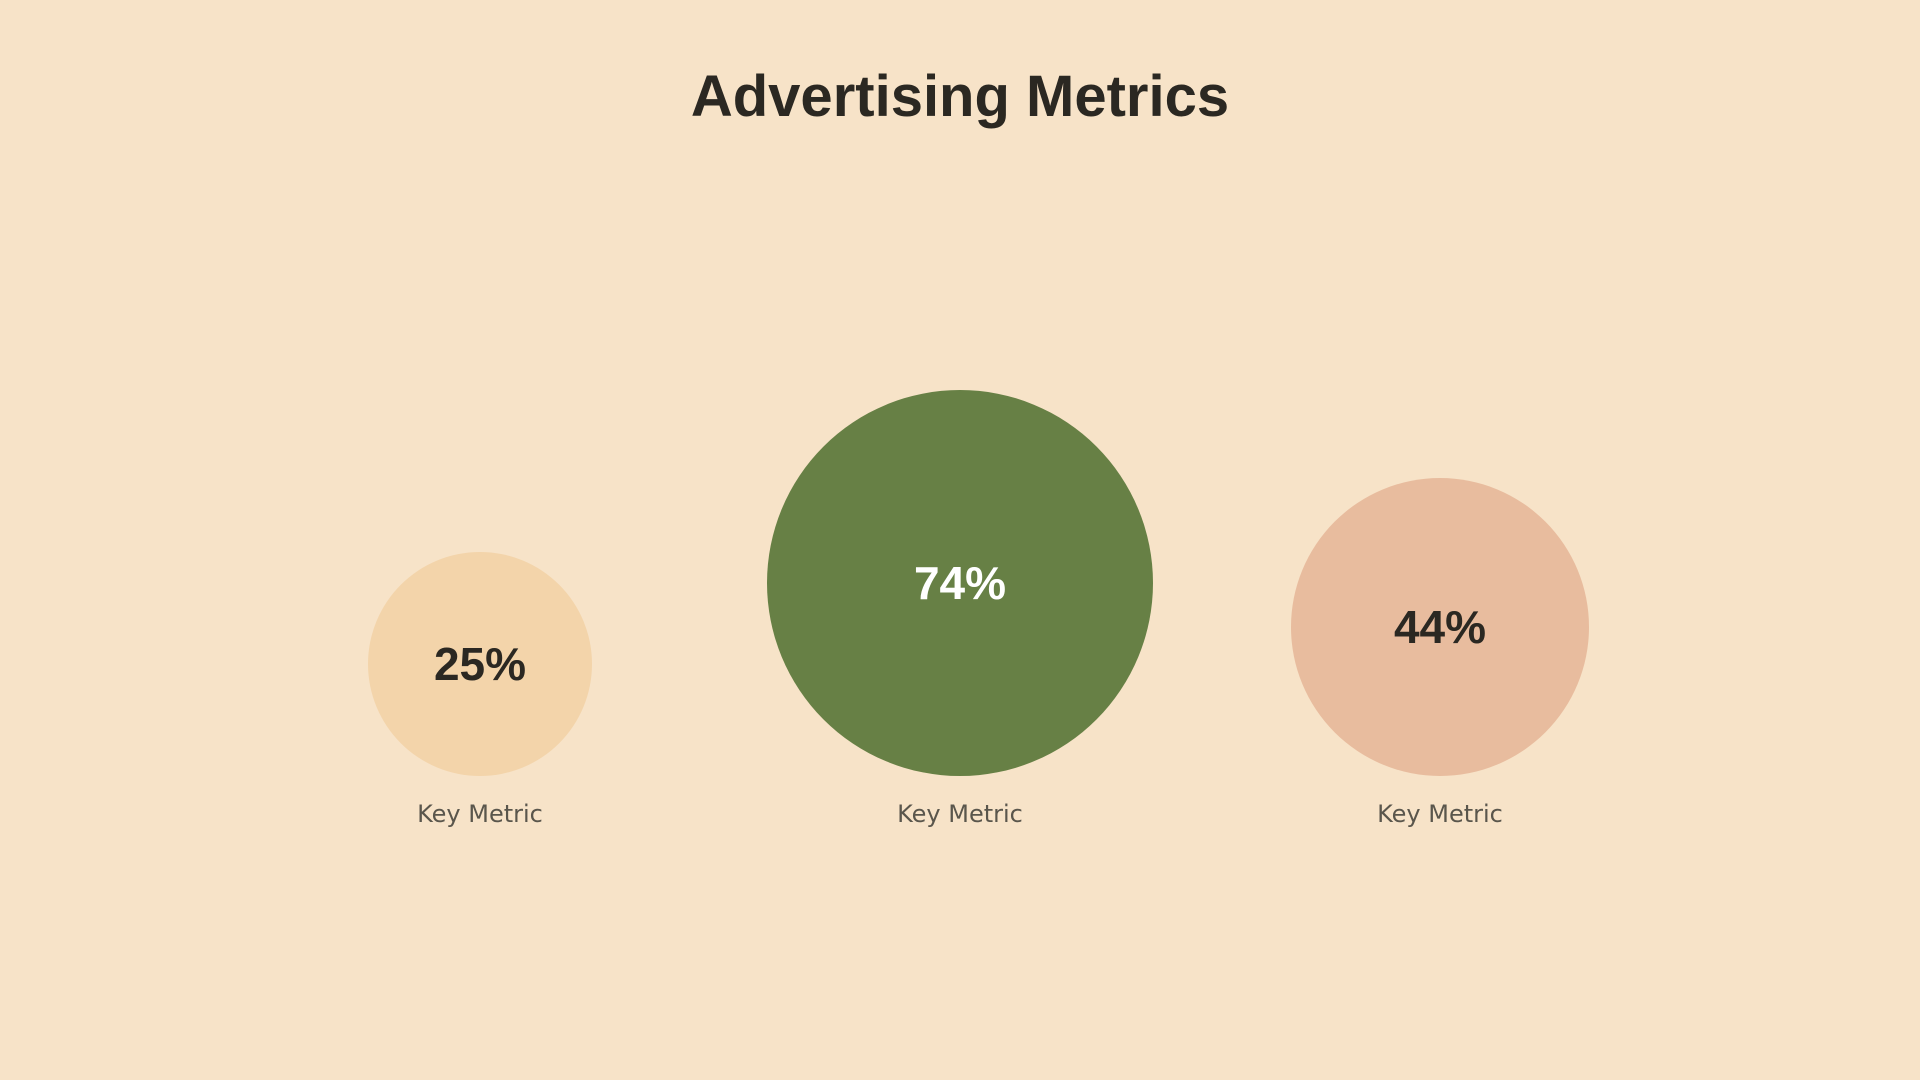 The width and height of the screenshot is (1920, 1080). I want to click on metric-bubble: 25%, so click(480, 664).